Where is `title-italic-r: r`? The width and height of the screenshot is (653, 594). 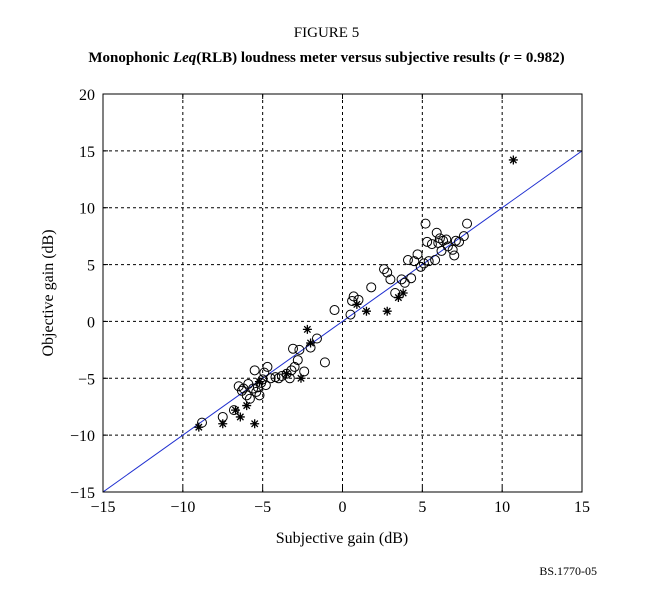 title-italic-r: r is located at coordinates (507, 58).